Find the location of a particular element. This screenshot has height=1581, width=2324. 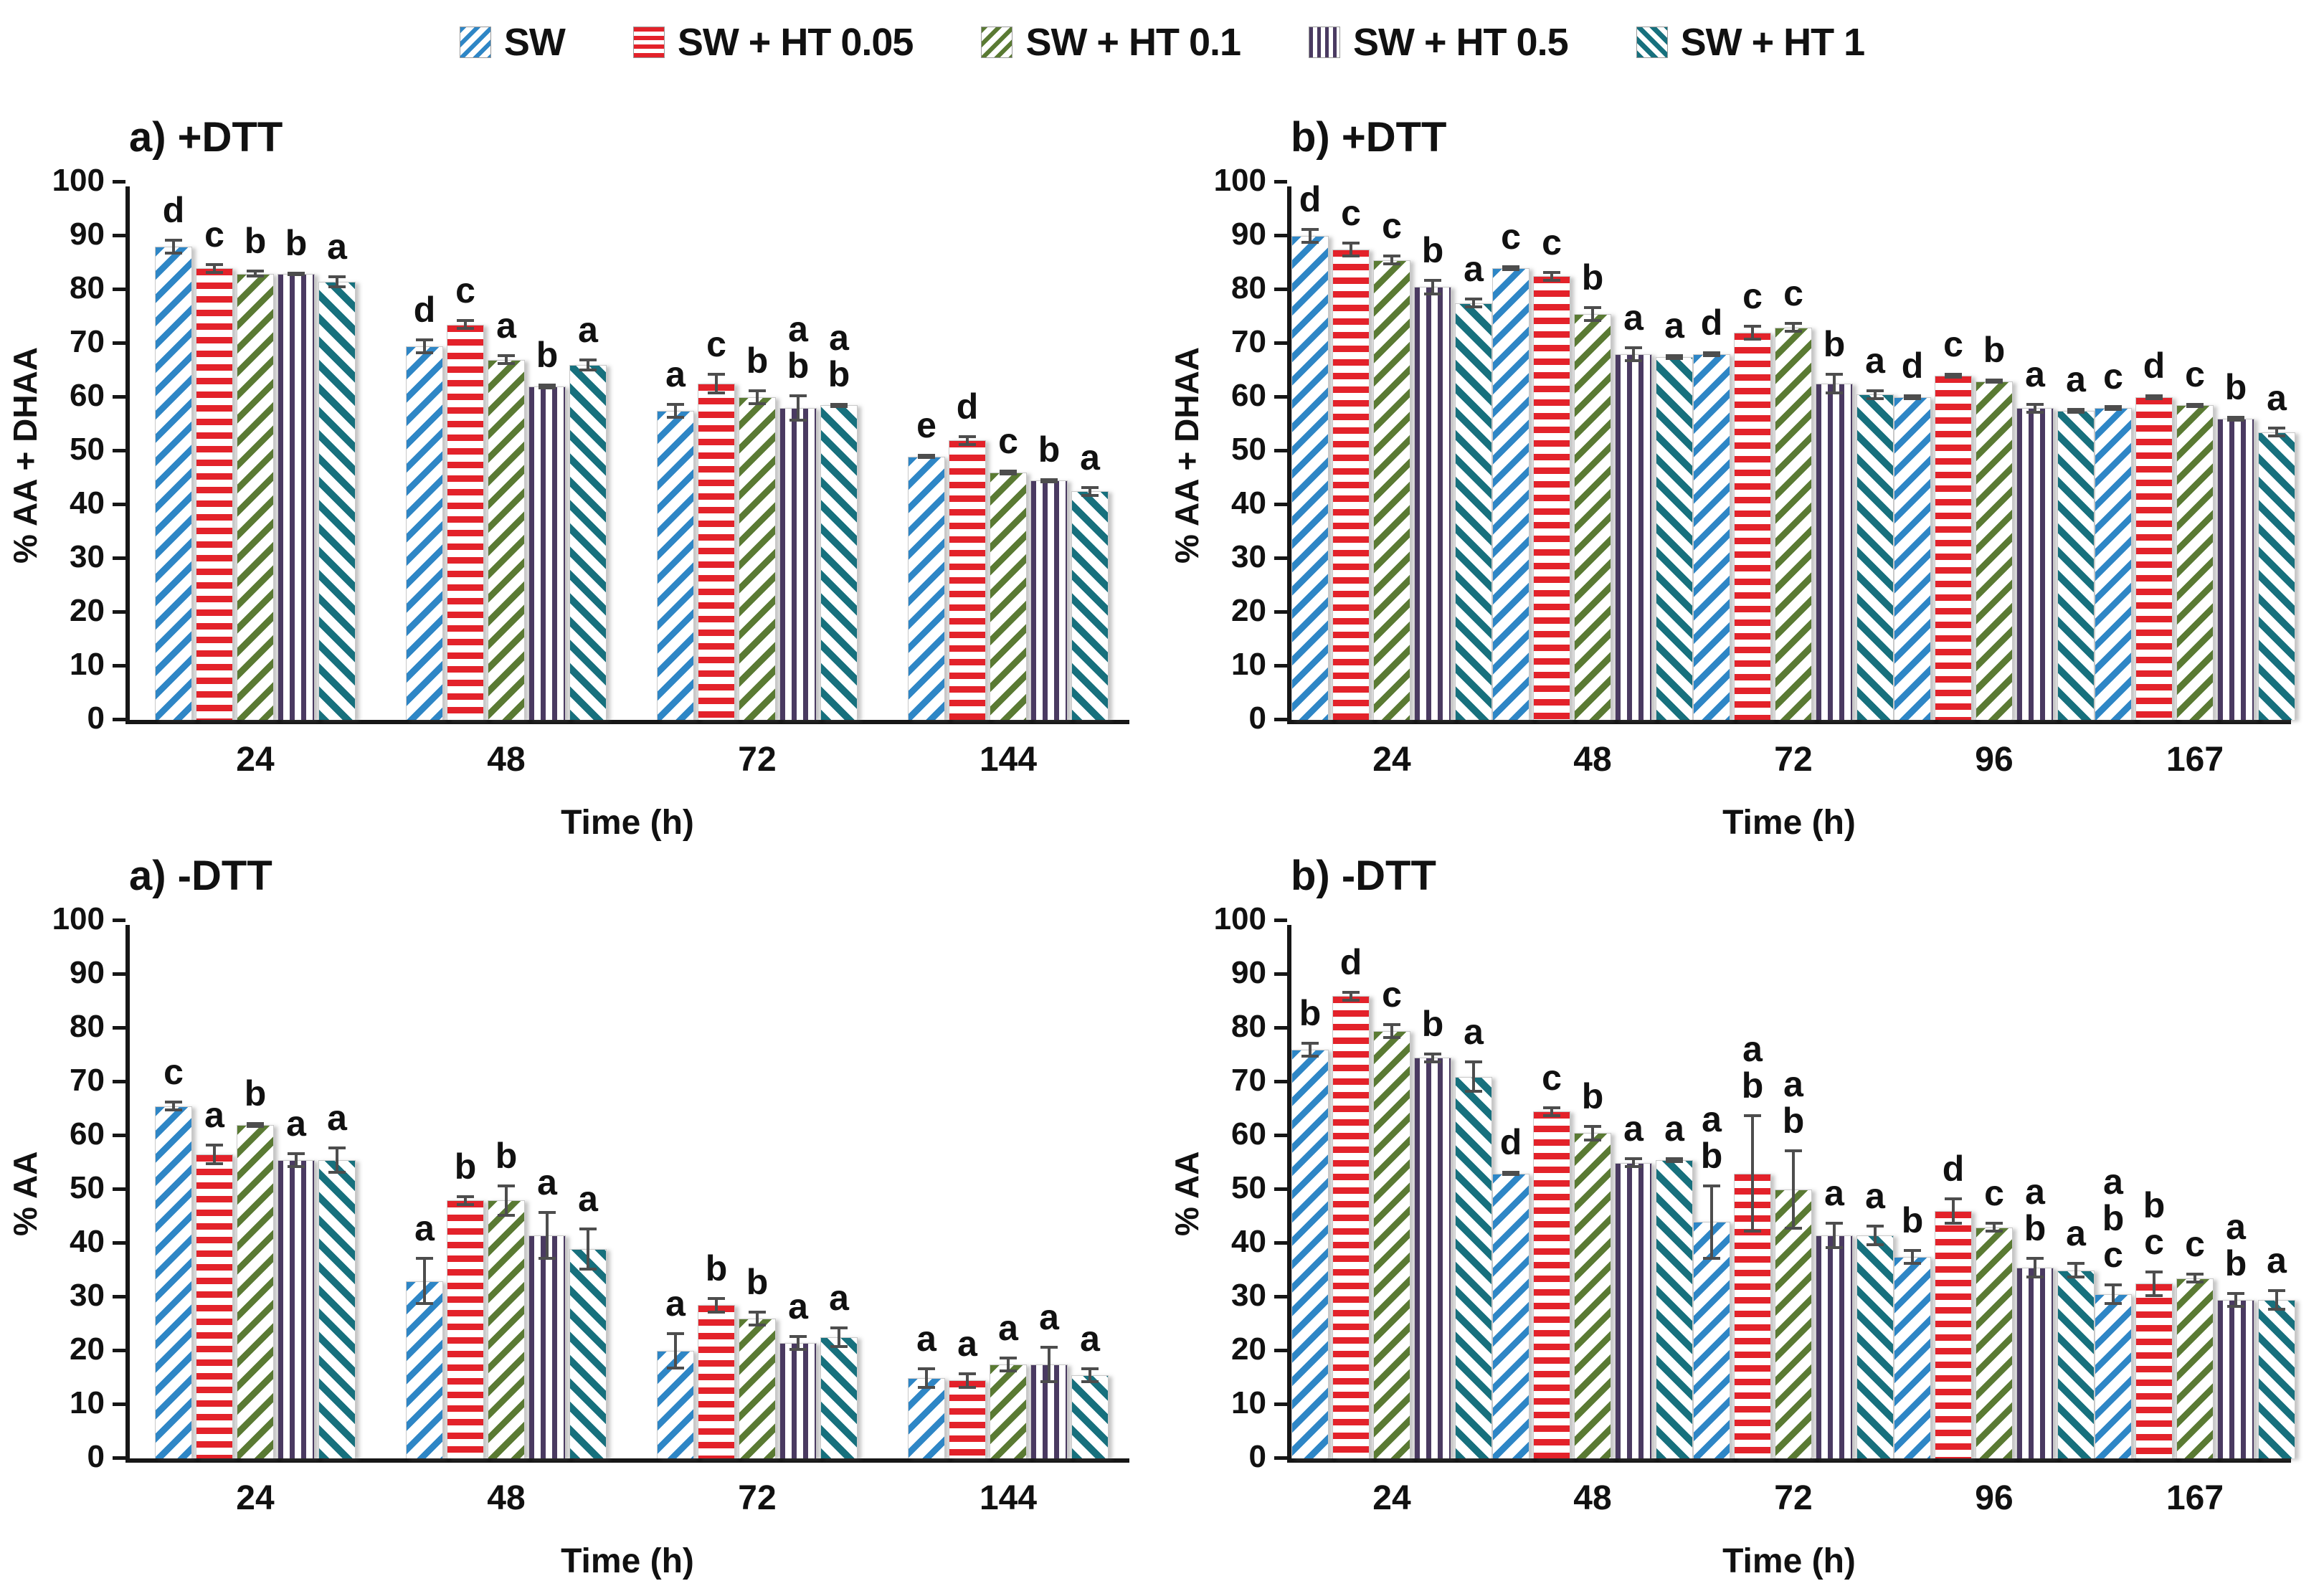

x-tick-label: 72 is located at coordinates (757, 760).